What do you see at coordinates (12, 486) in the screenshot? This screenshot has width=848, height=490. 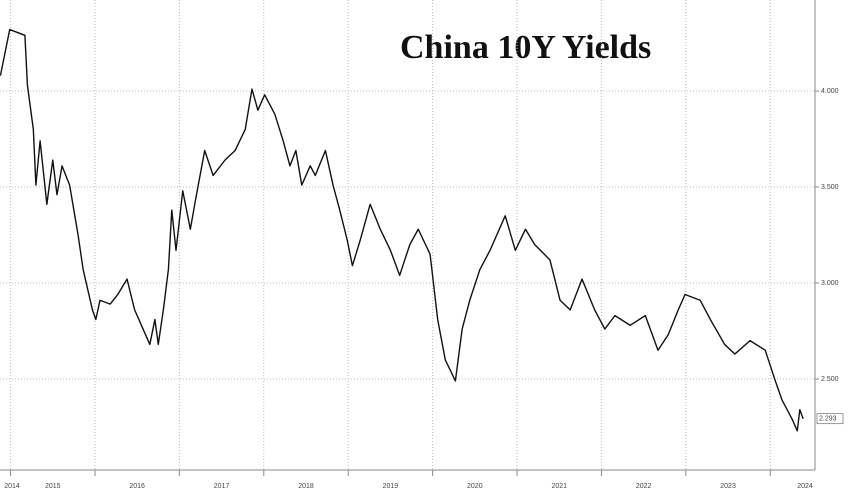 I see `x-tick-label: 2014` at bounding box center [12, 486].